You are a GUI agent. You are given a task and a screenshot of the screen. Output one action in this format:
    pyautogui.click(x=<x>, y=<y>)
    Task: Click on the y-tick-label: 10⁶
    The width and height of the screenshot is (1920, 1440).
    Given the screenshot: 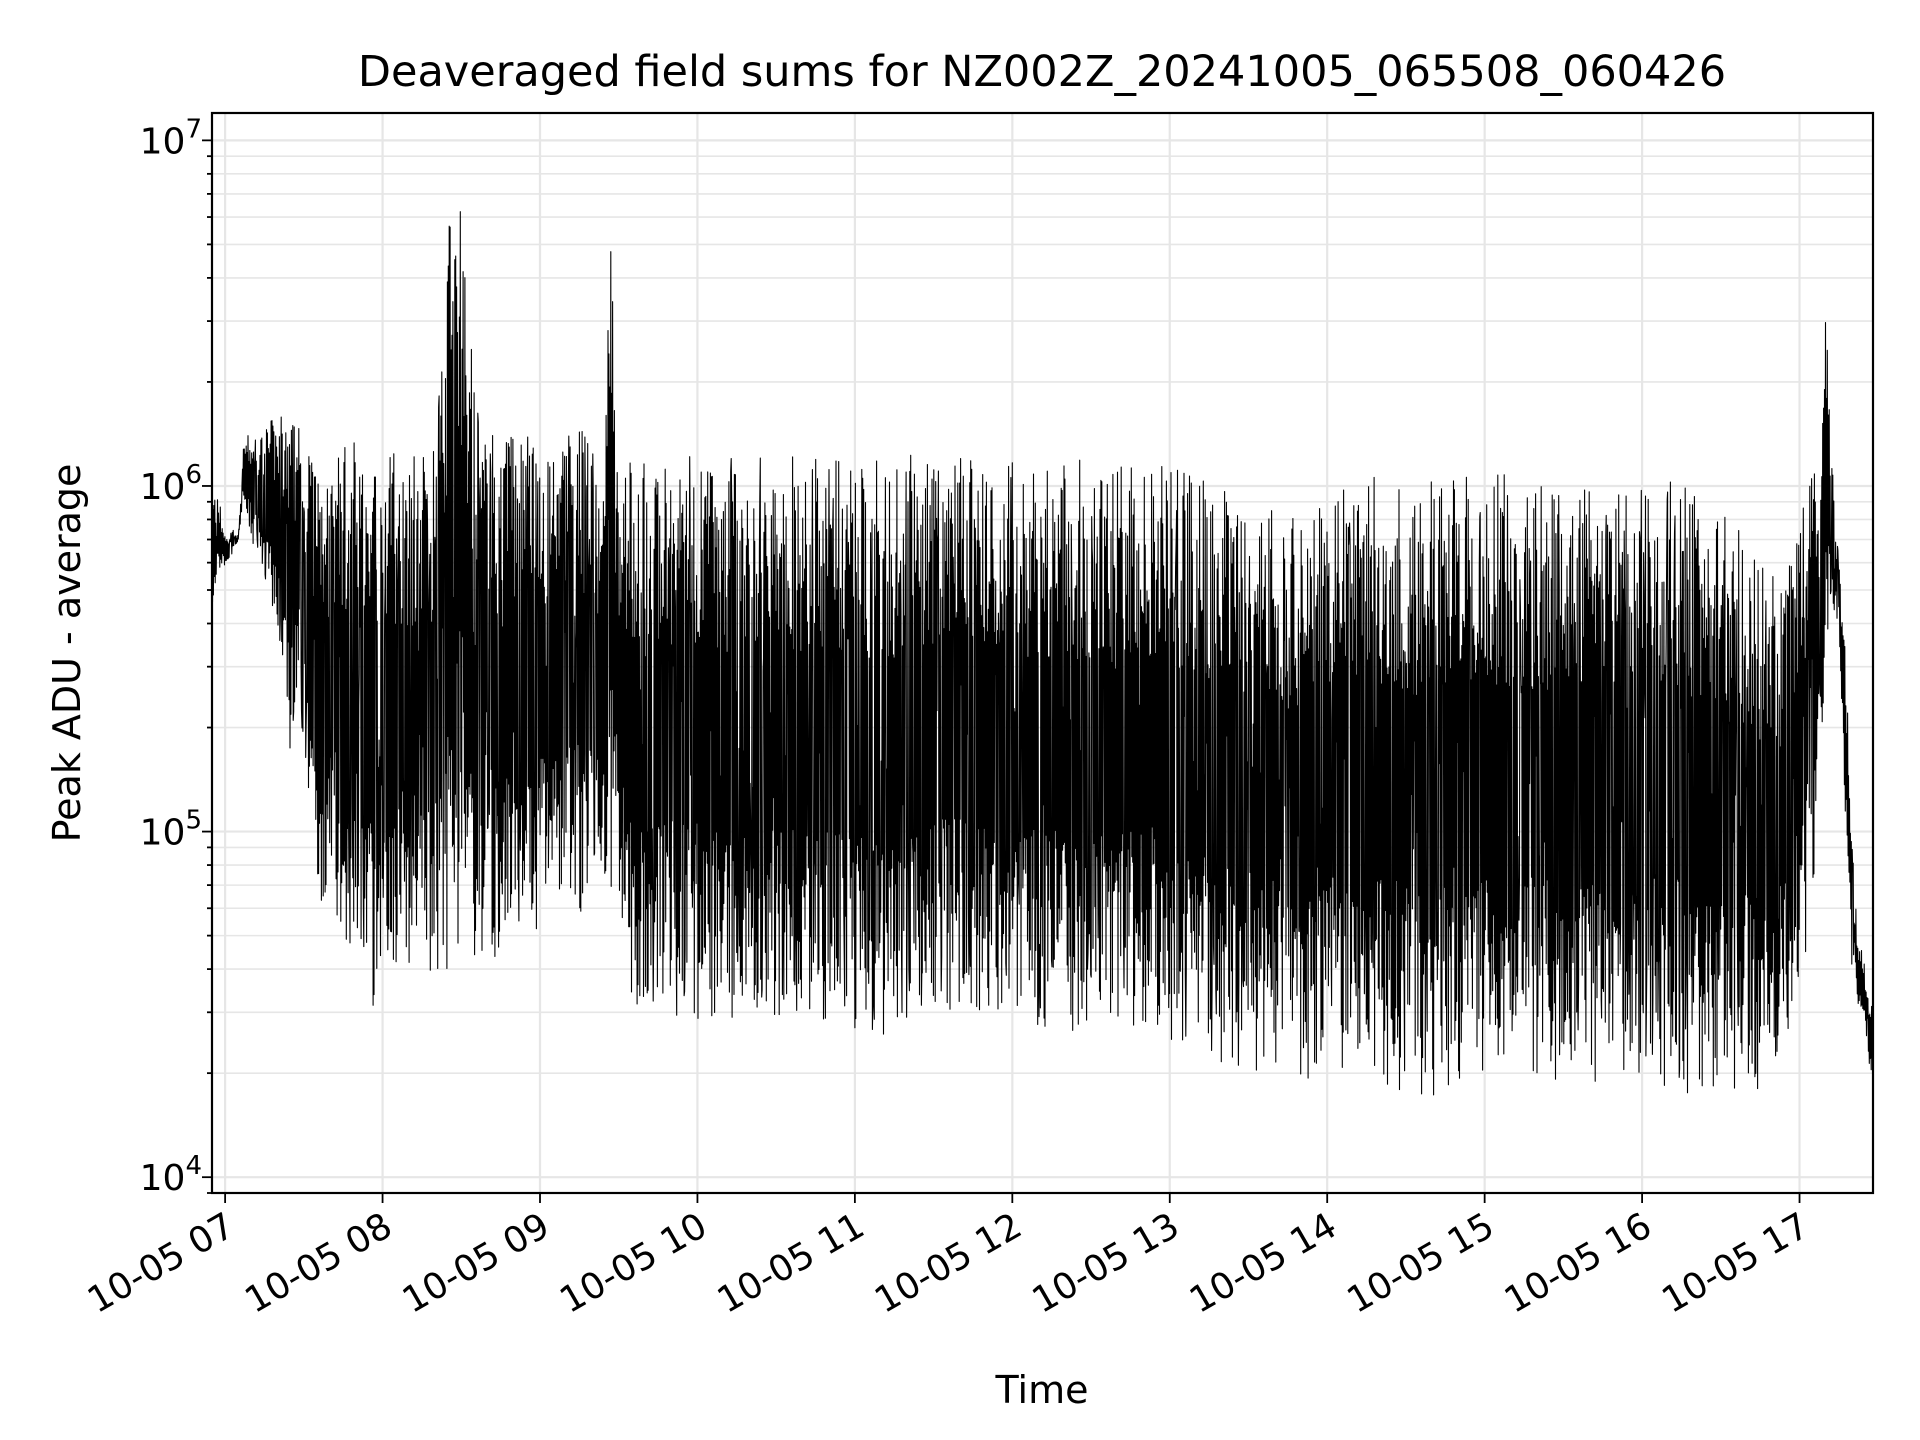 What is the action you would take?
    pyautogui.click(x=171, y=484)
    